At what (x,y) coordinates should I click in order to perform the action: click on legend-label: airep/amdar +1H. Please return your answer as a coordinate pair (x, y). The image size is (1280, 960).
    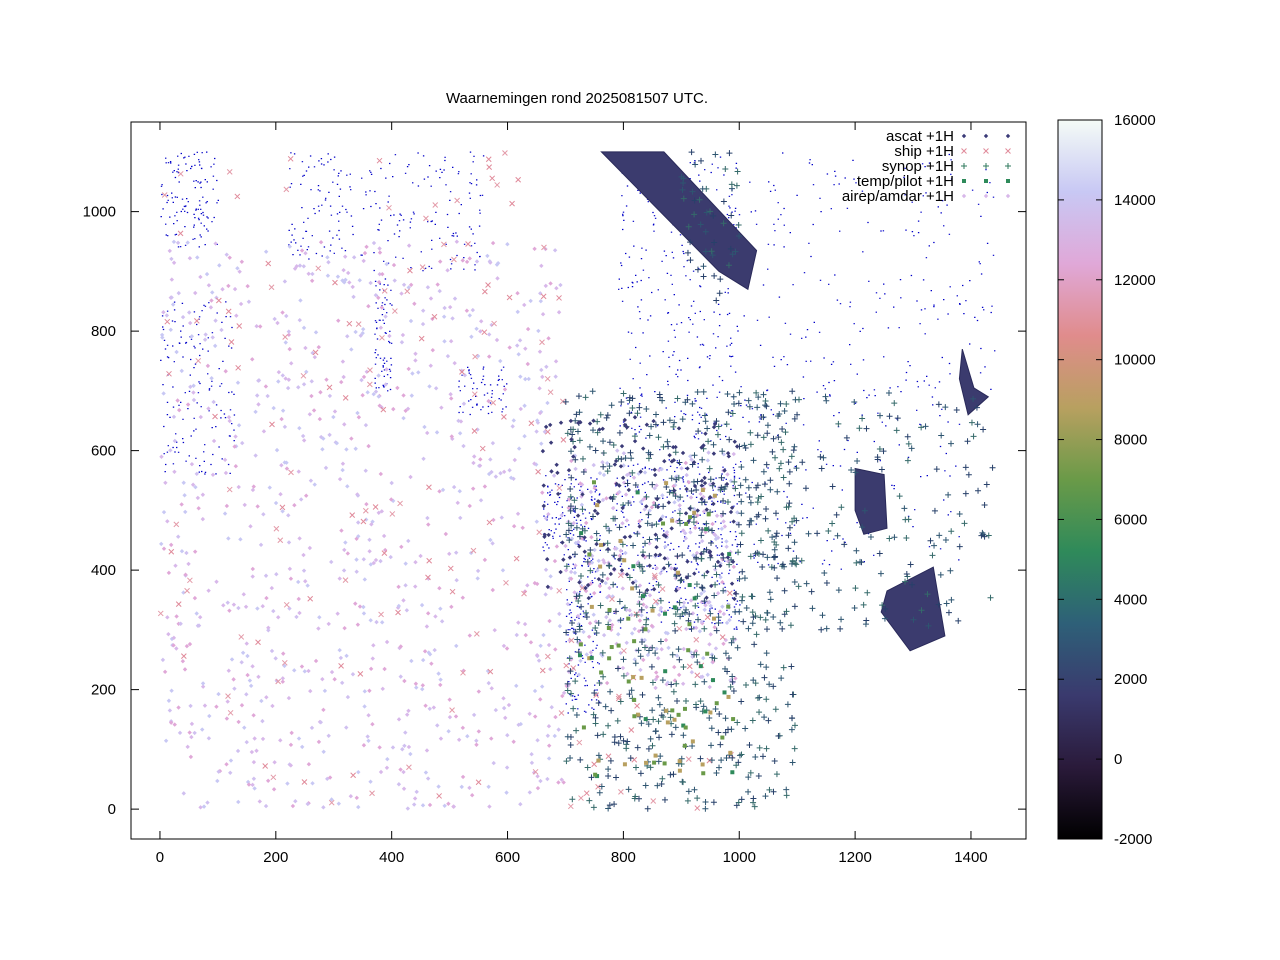
    Looking at the image, I should click on (898, 196).